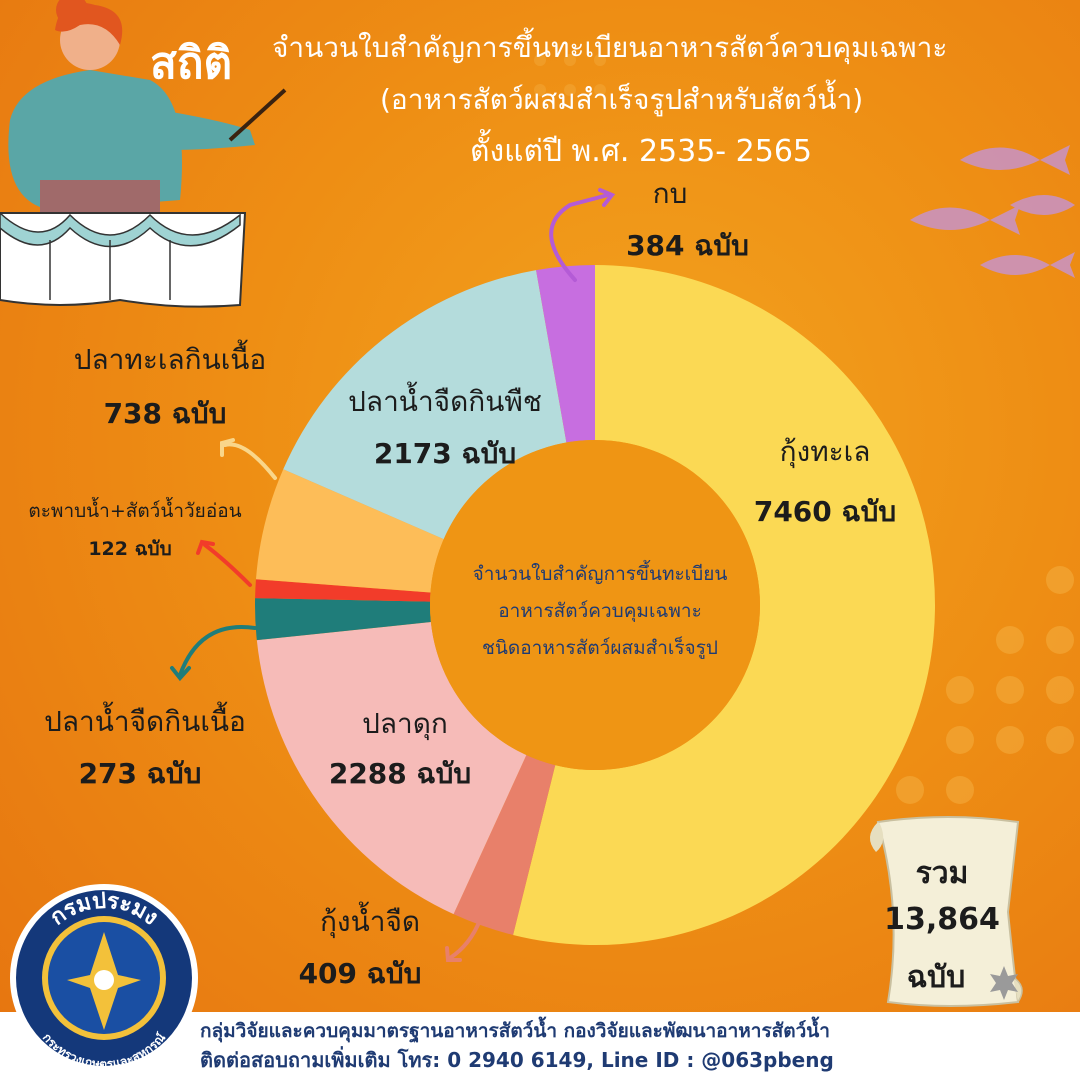 This screenshot has height=1080, width=1080. I want to click on title-line-2: (อาหารสัตว์ผสมสำเร็จรูปสำหรับสัตว์น้ำ), so click(622, 99).